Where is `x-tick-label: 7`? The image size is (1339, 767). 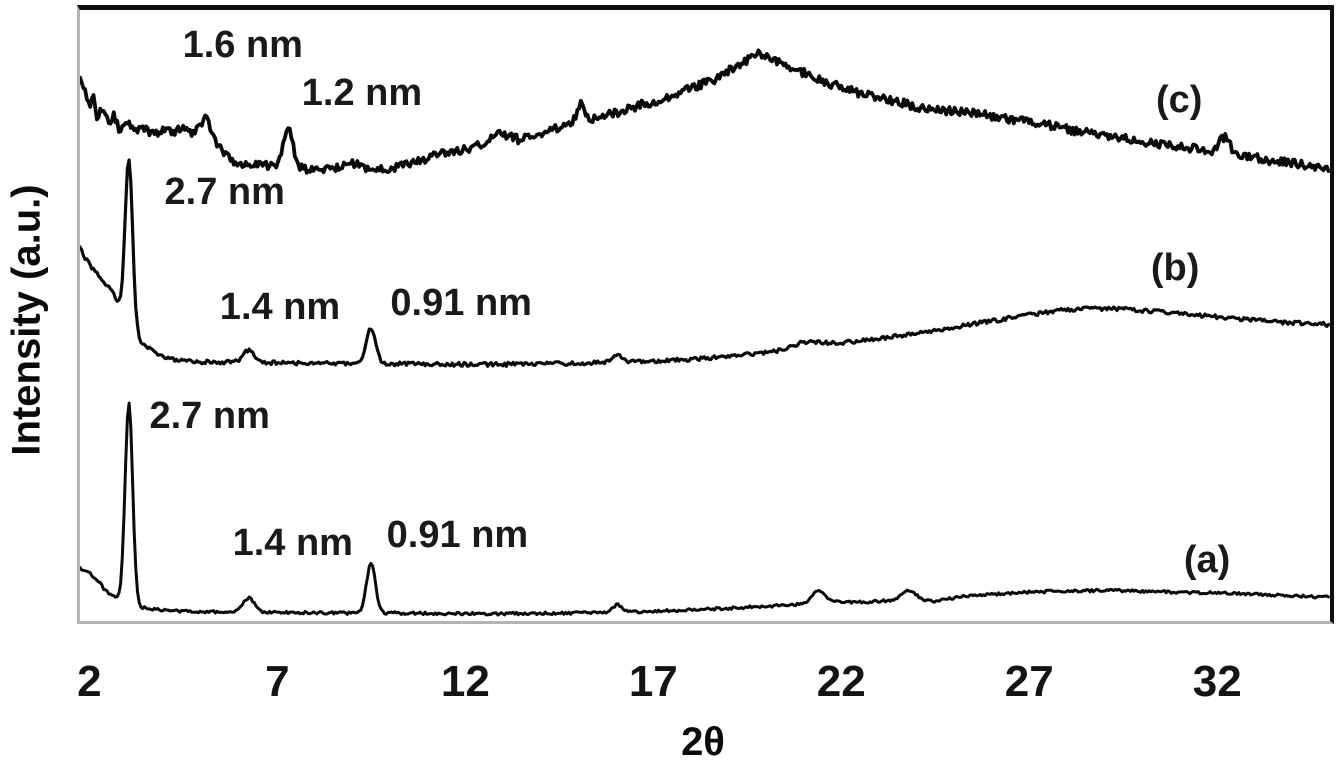
x-tick-label: 7 is located at coordinates (277, 681).